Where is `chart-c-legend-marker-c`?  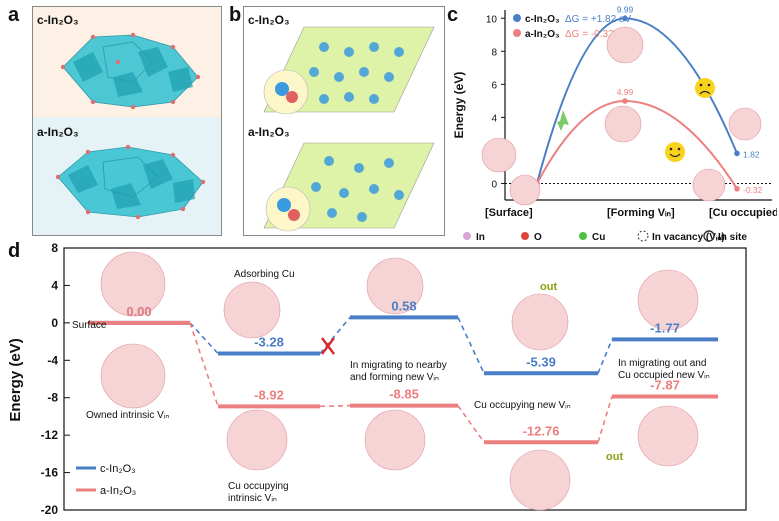
chart-c-legend-marker-c is located at coordinates (517, 18).